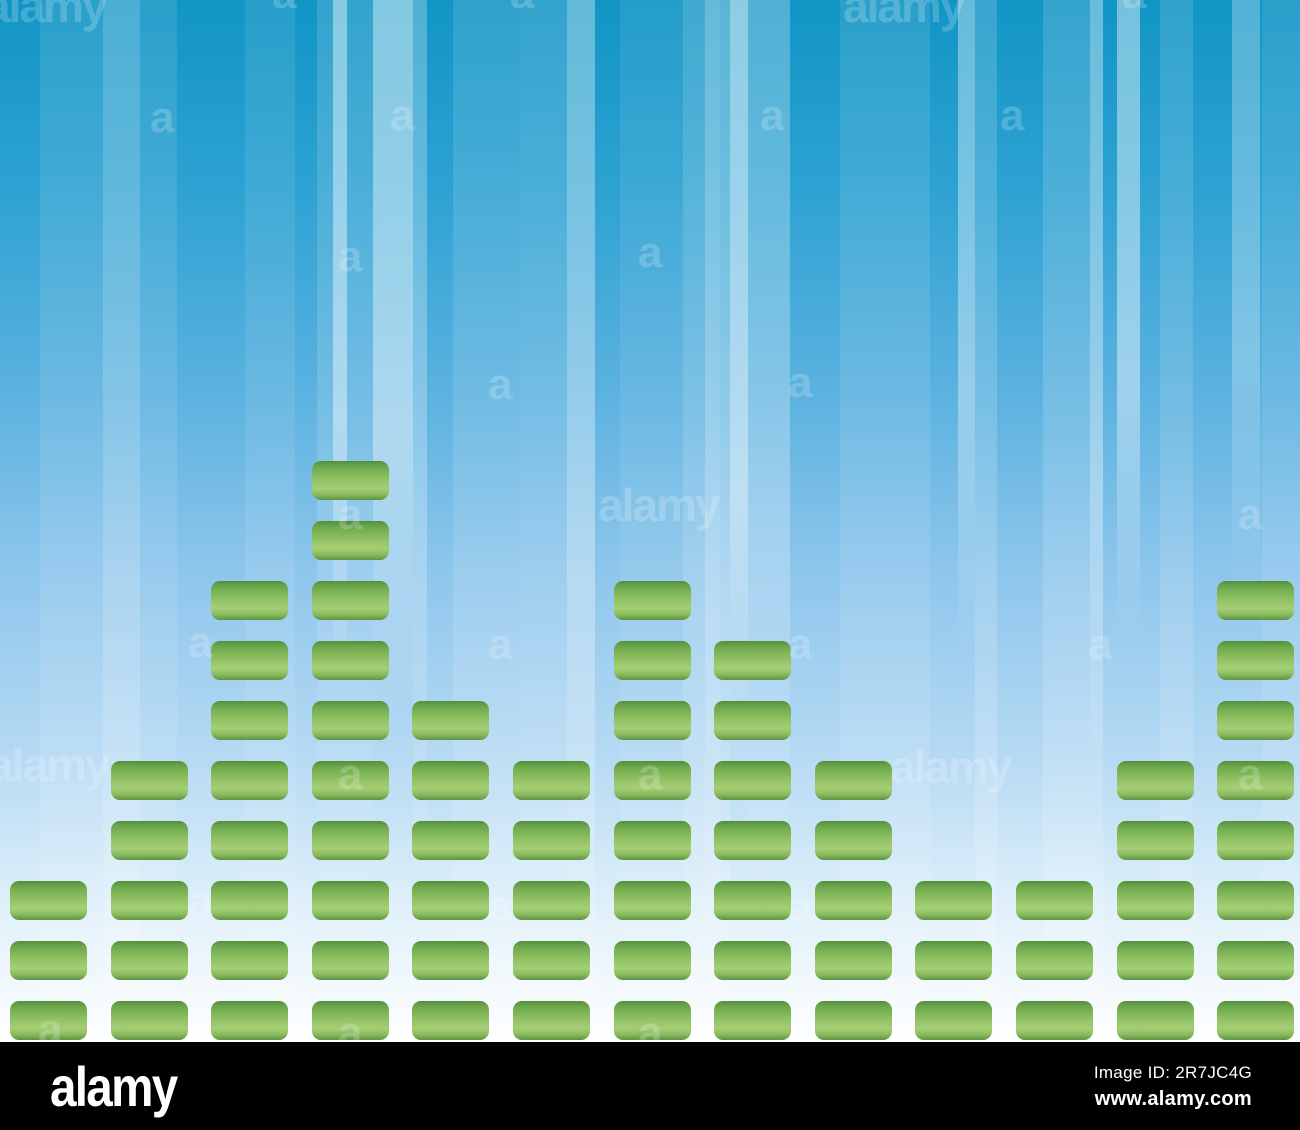 Image resolution: width=1300 pixels, height=1130 pixels. Describe the element at coordinates (114, 1086) in the screenshot. I see `alamy-logo: alamy` at that location.